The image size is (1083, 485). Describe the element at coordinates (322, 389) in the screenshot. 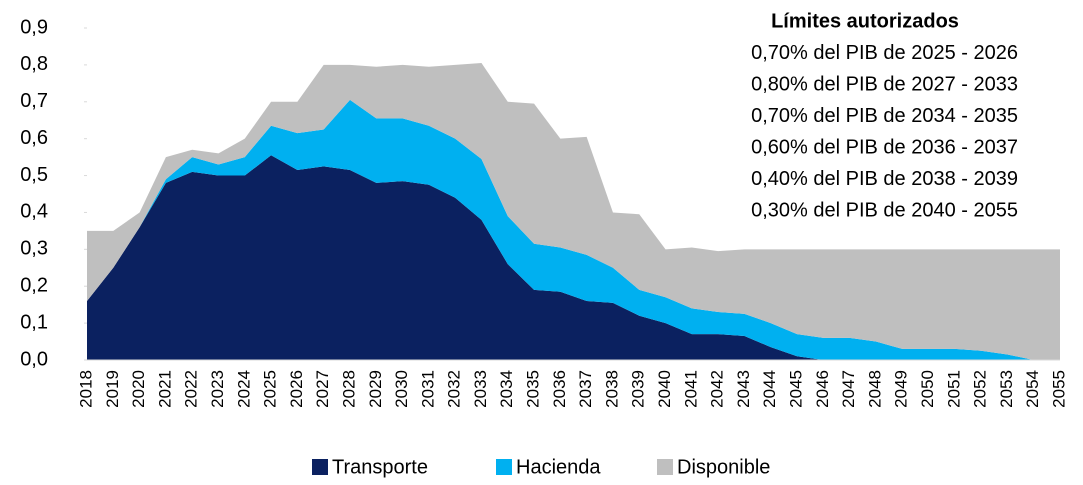

I see `x-tick-label: 2027` at that location.